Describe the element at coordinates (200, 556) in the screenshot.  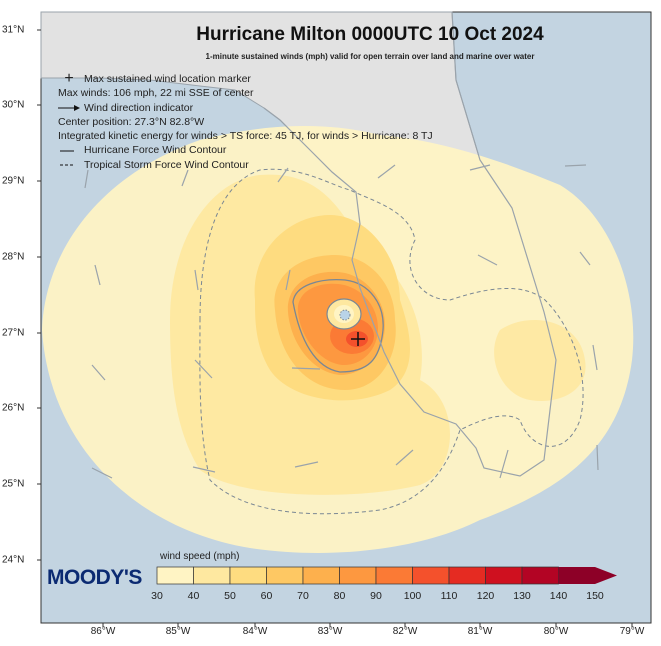
I see `colorbar-title: wind speed (mph)` at that location.